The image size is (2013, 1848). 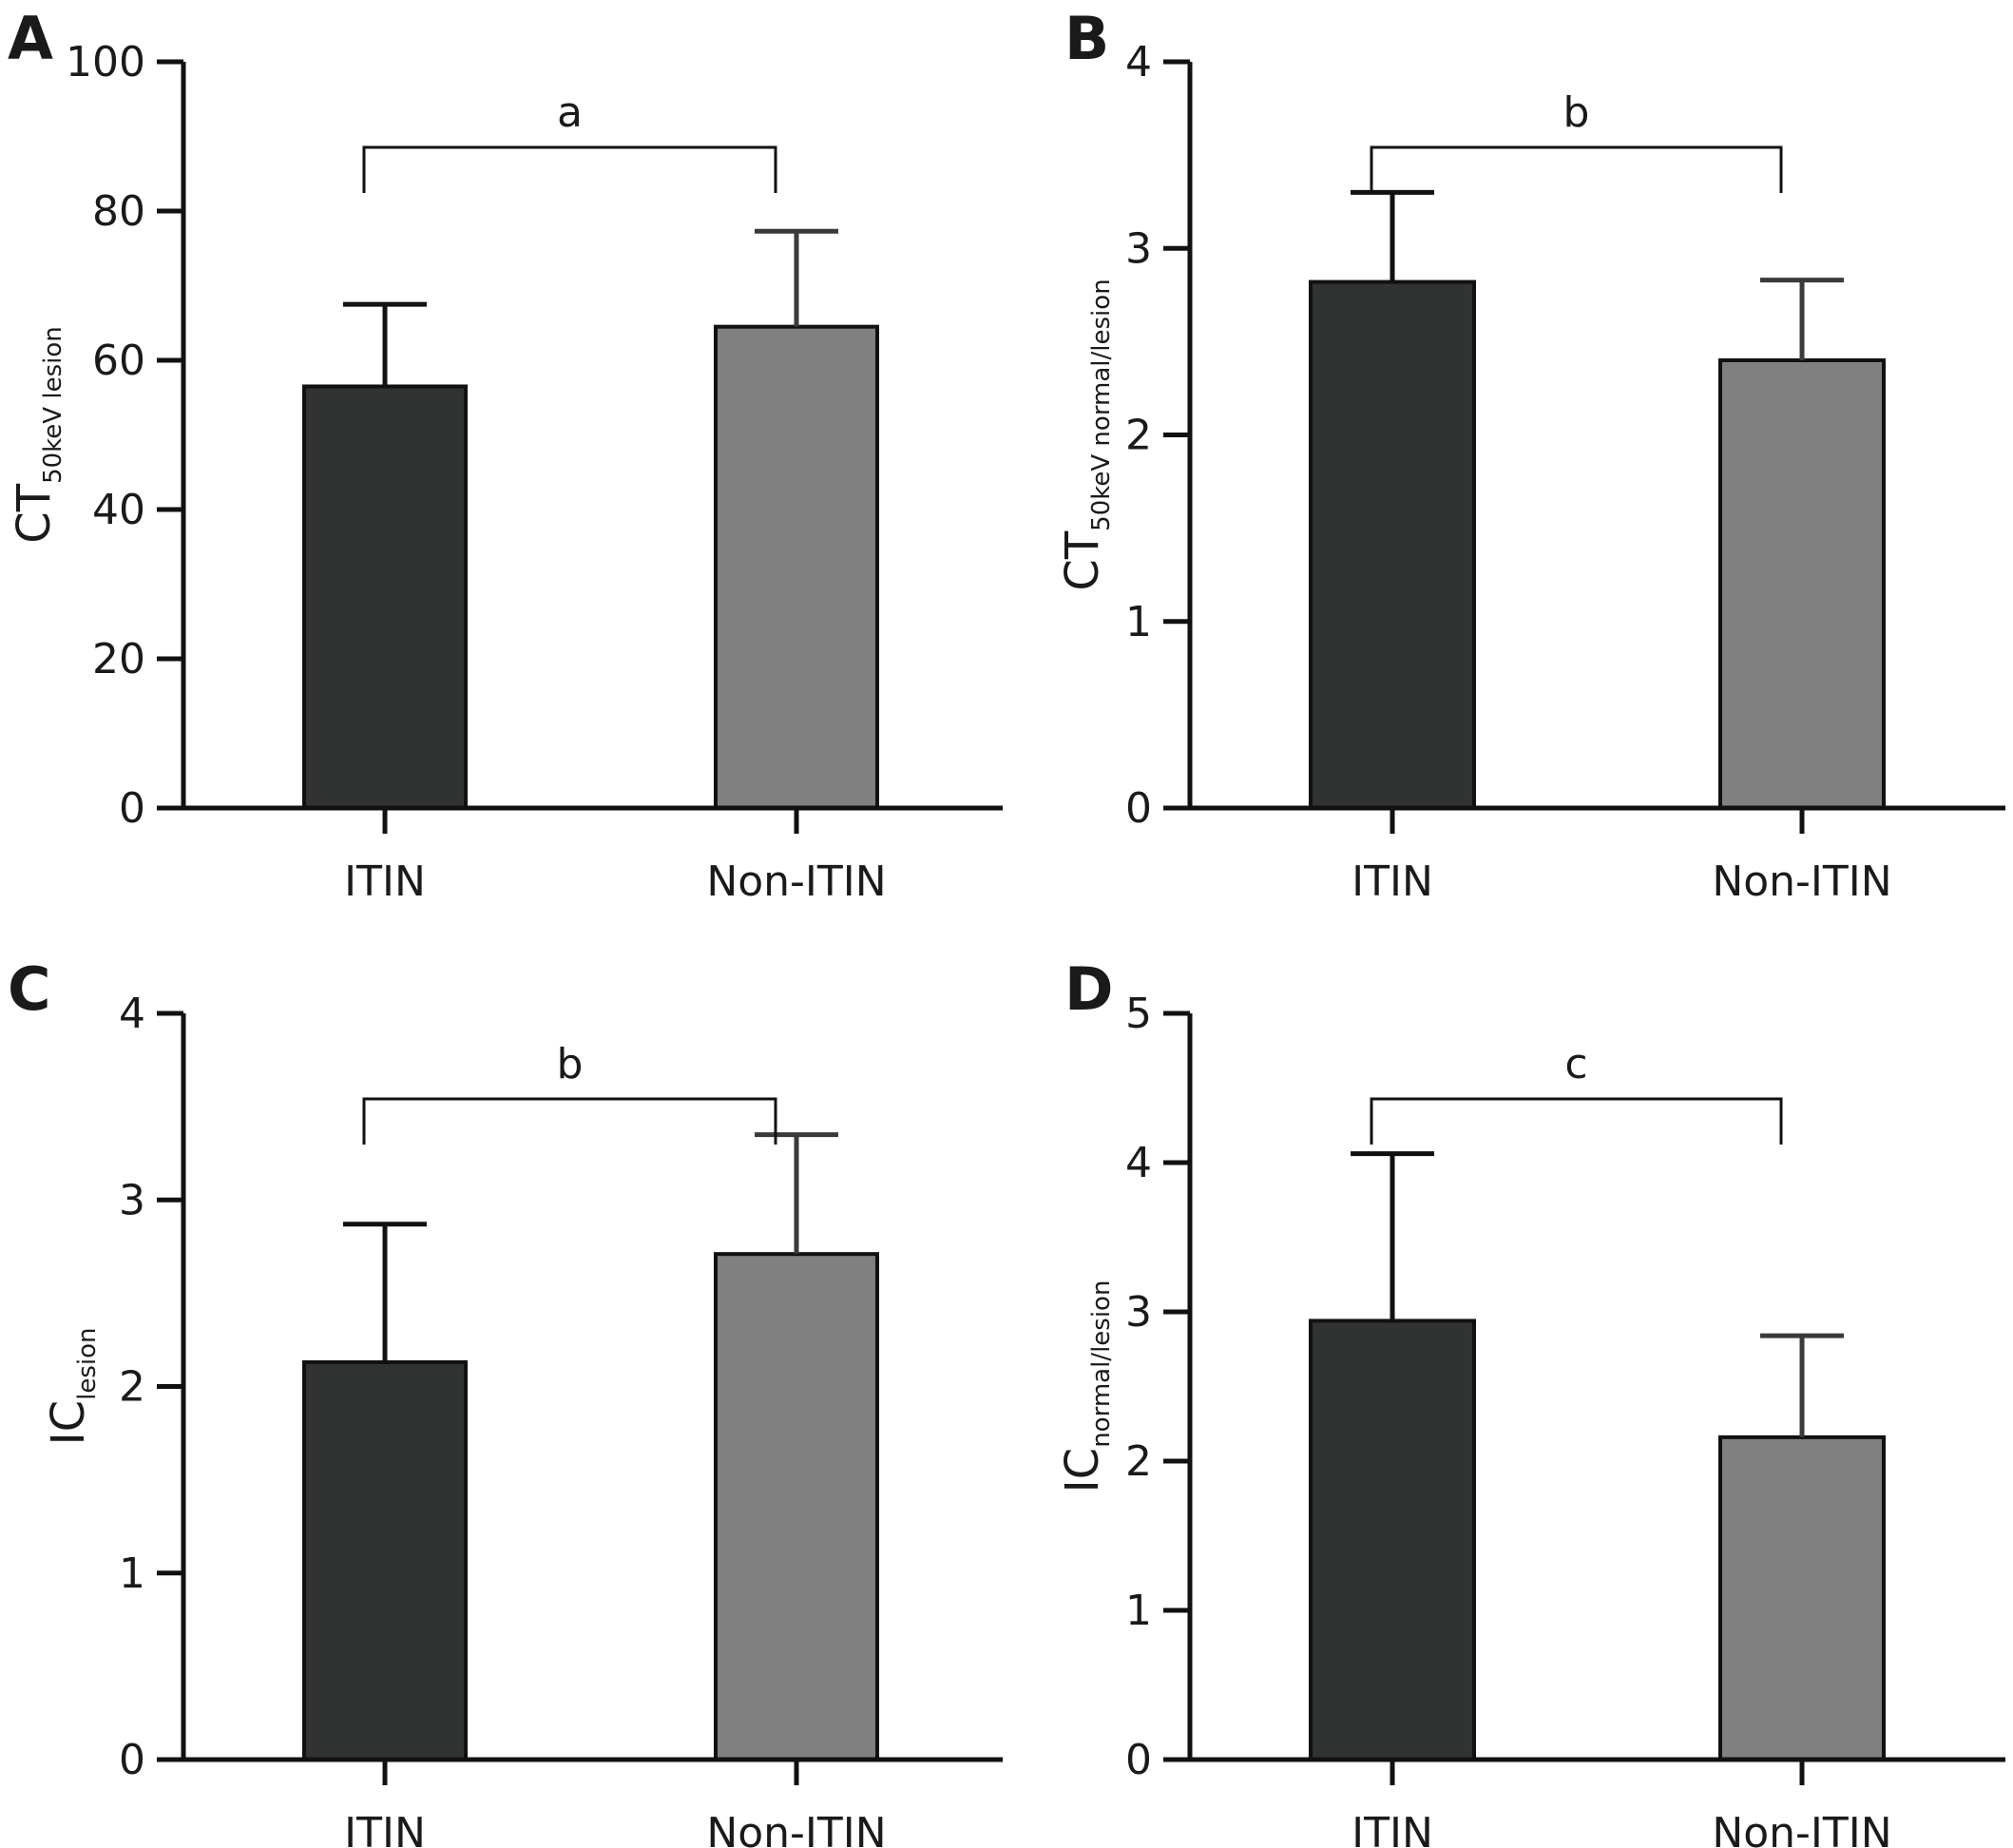 What do you see at coordinates (1088, 989) in the screenshot?
I see `panel-letter: D` at bounding box center [1088, 989].